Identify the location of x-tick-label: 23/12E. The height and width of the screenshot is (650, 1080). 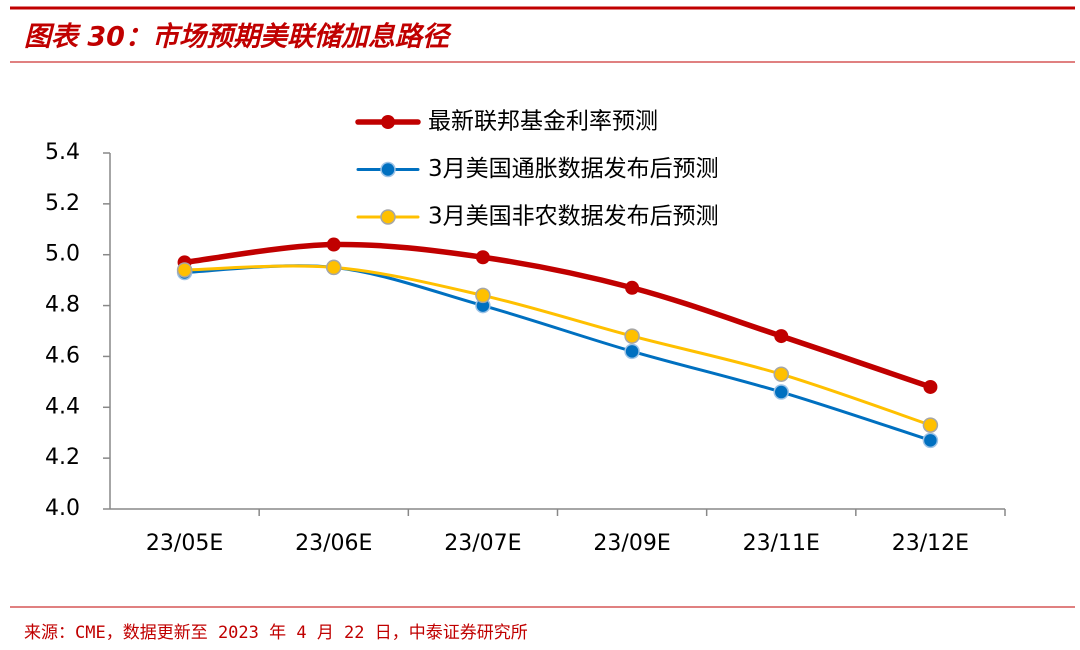
(930, 543).